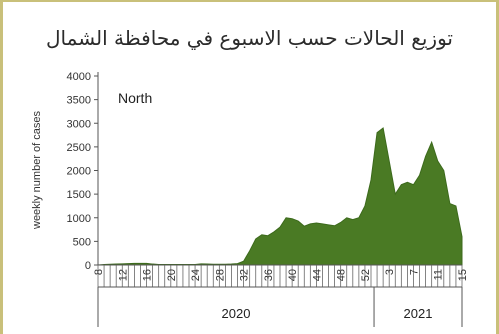 Image resolution: width=499 pixels, height=334 pixels. I want to click on year-label-2020: 2020, so click(236, 313).